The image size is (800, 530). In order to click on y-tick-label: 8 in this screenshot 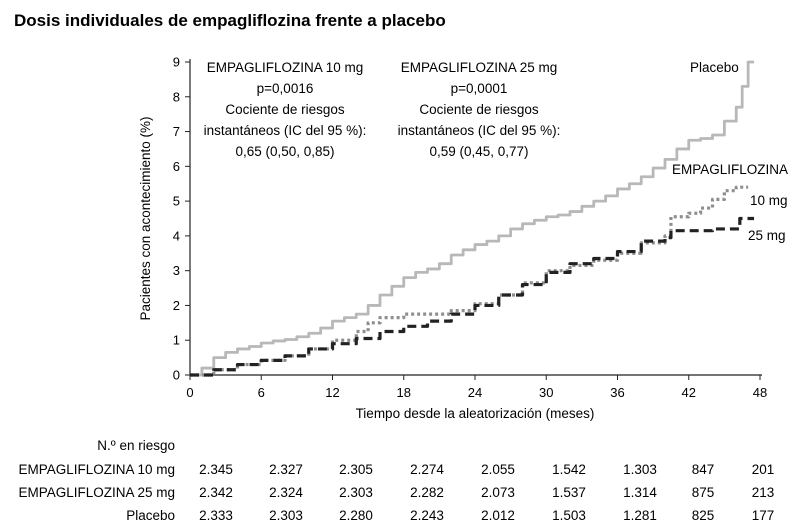, I will do `click(176, 96)`.